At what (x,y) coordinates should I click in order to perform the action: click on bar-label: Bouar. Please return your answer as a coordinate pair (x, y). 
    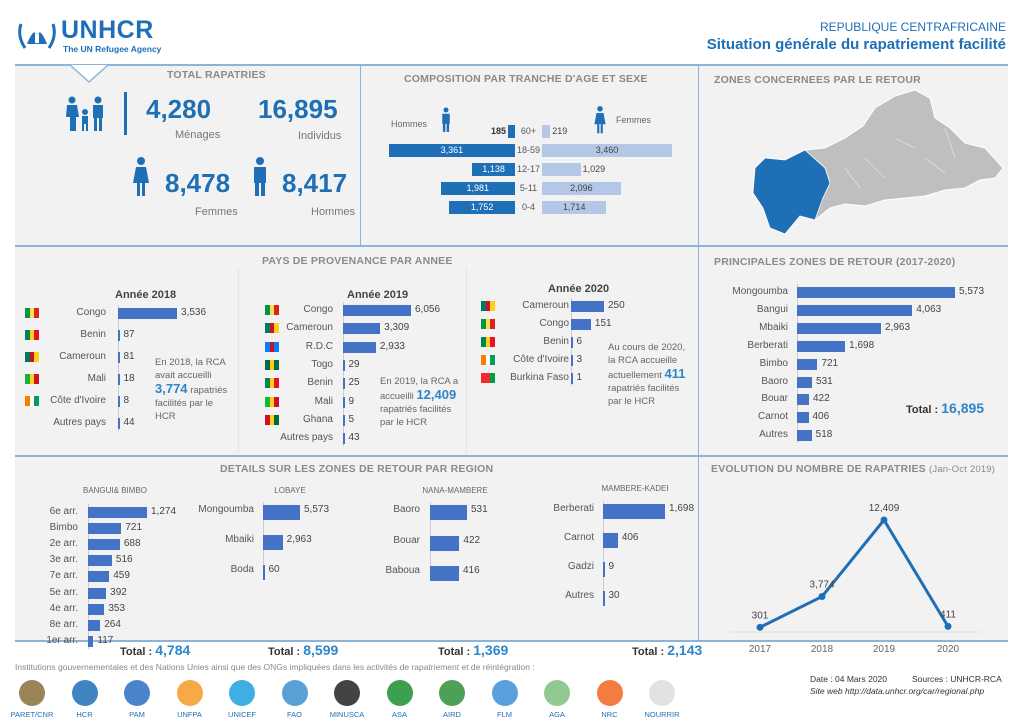
    Looking at the image, I should click on (406, 540).